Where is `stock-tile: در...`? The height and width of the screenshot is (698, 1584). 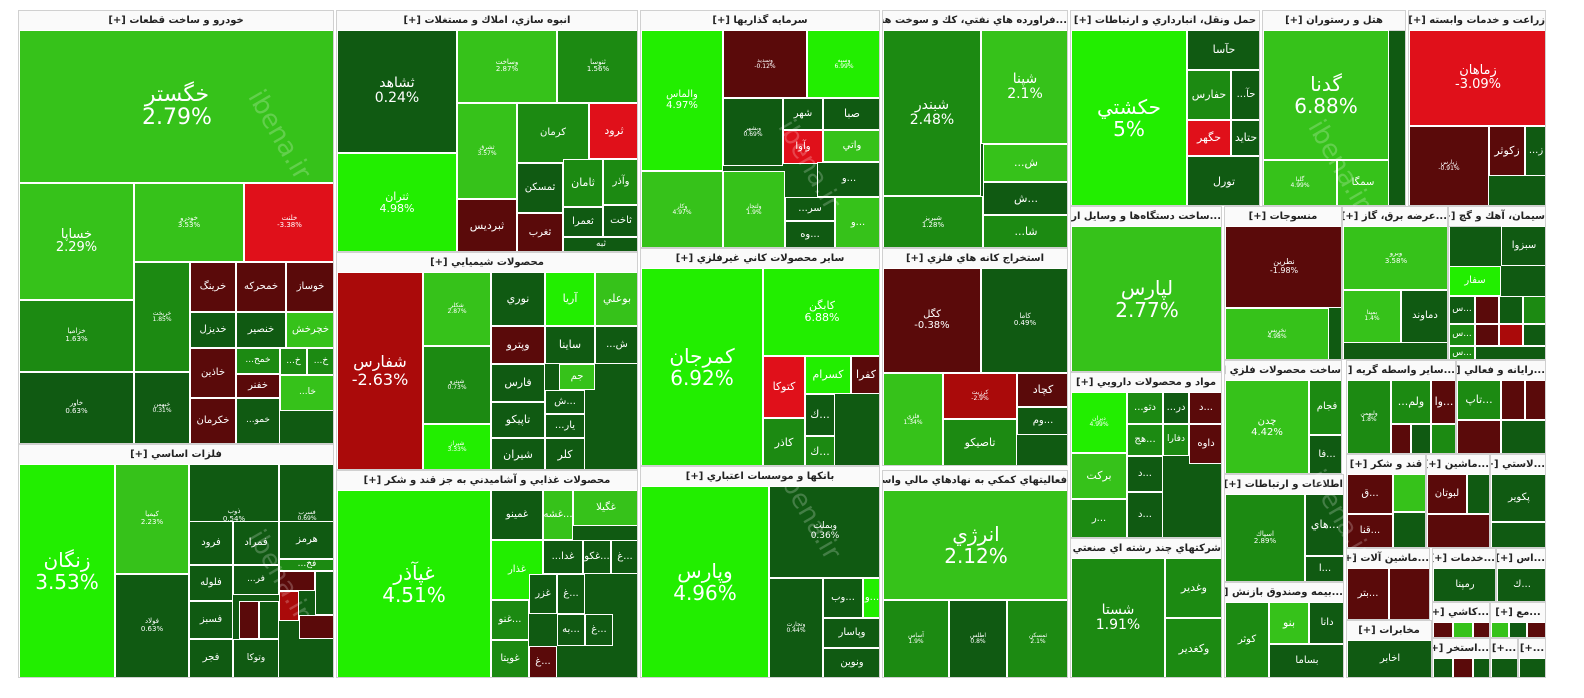 stock-tile: در... is located at coordinates (1176, 408).